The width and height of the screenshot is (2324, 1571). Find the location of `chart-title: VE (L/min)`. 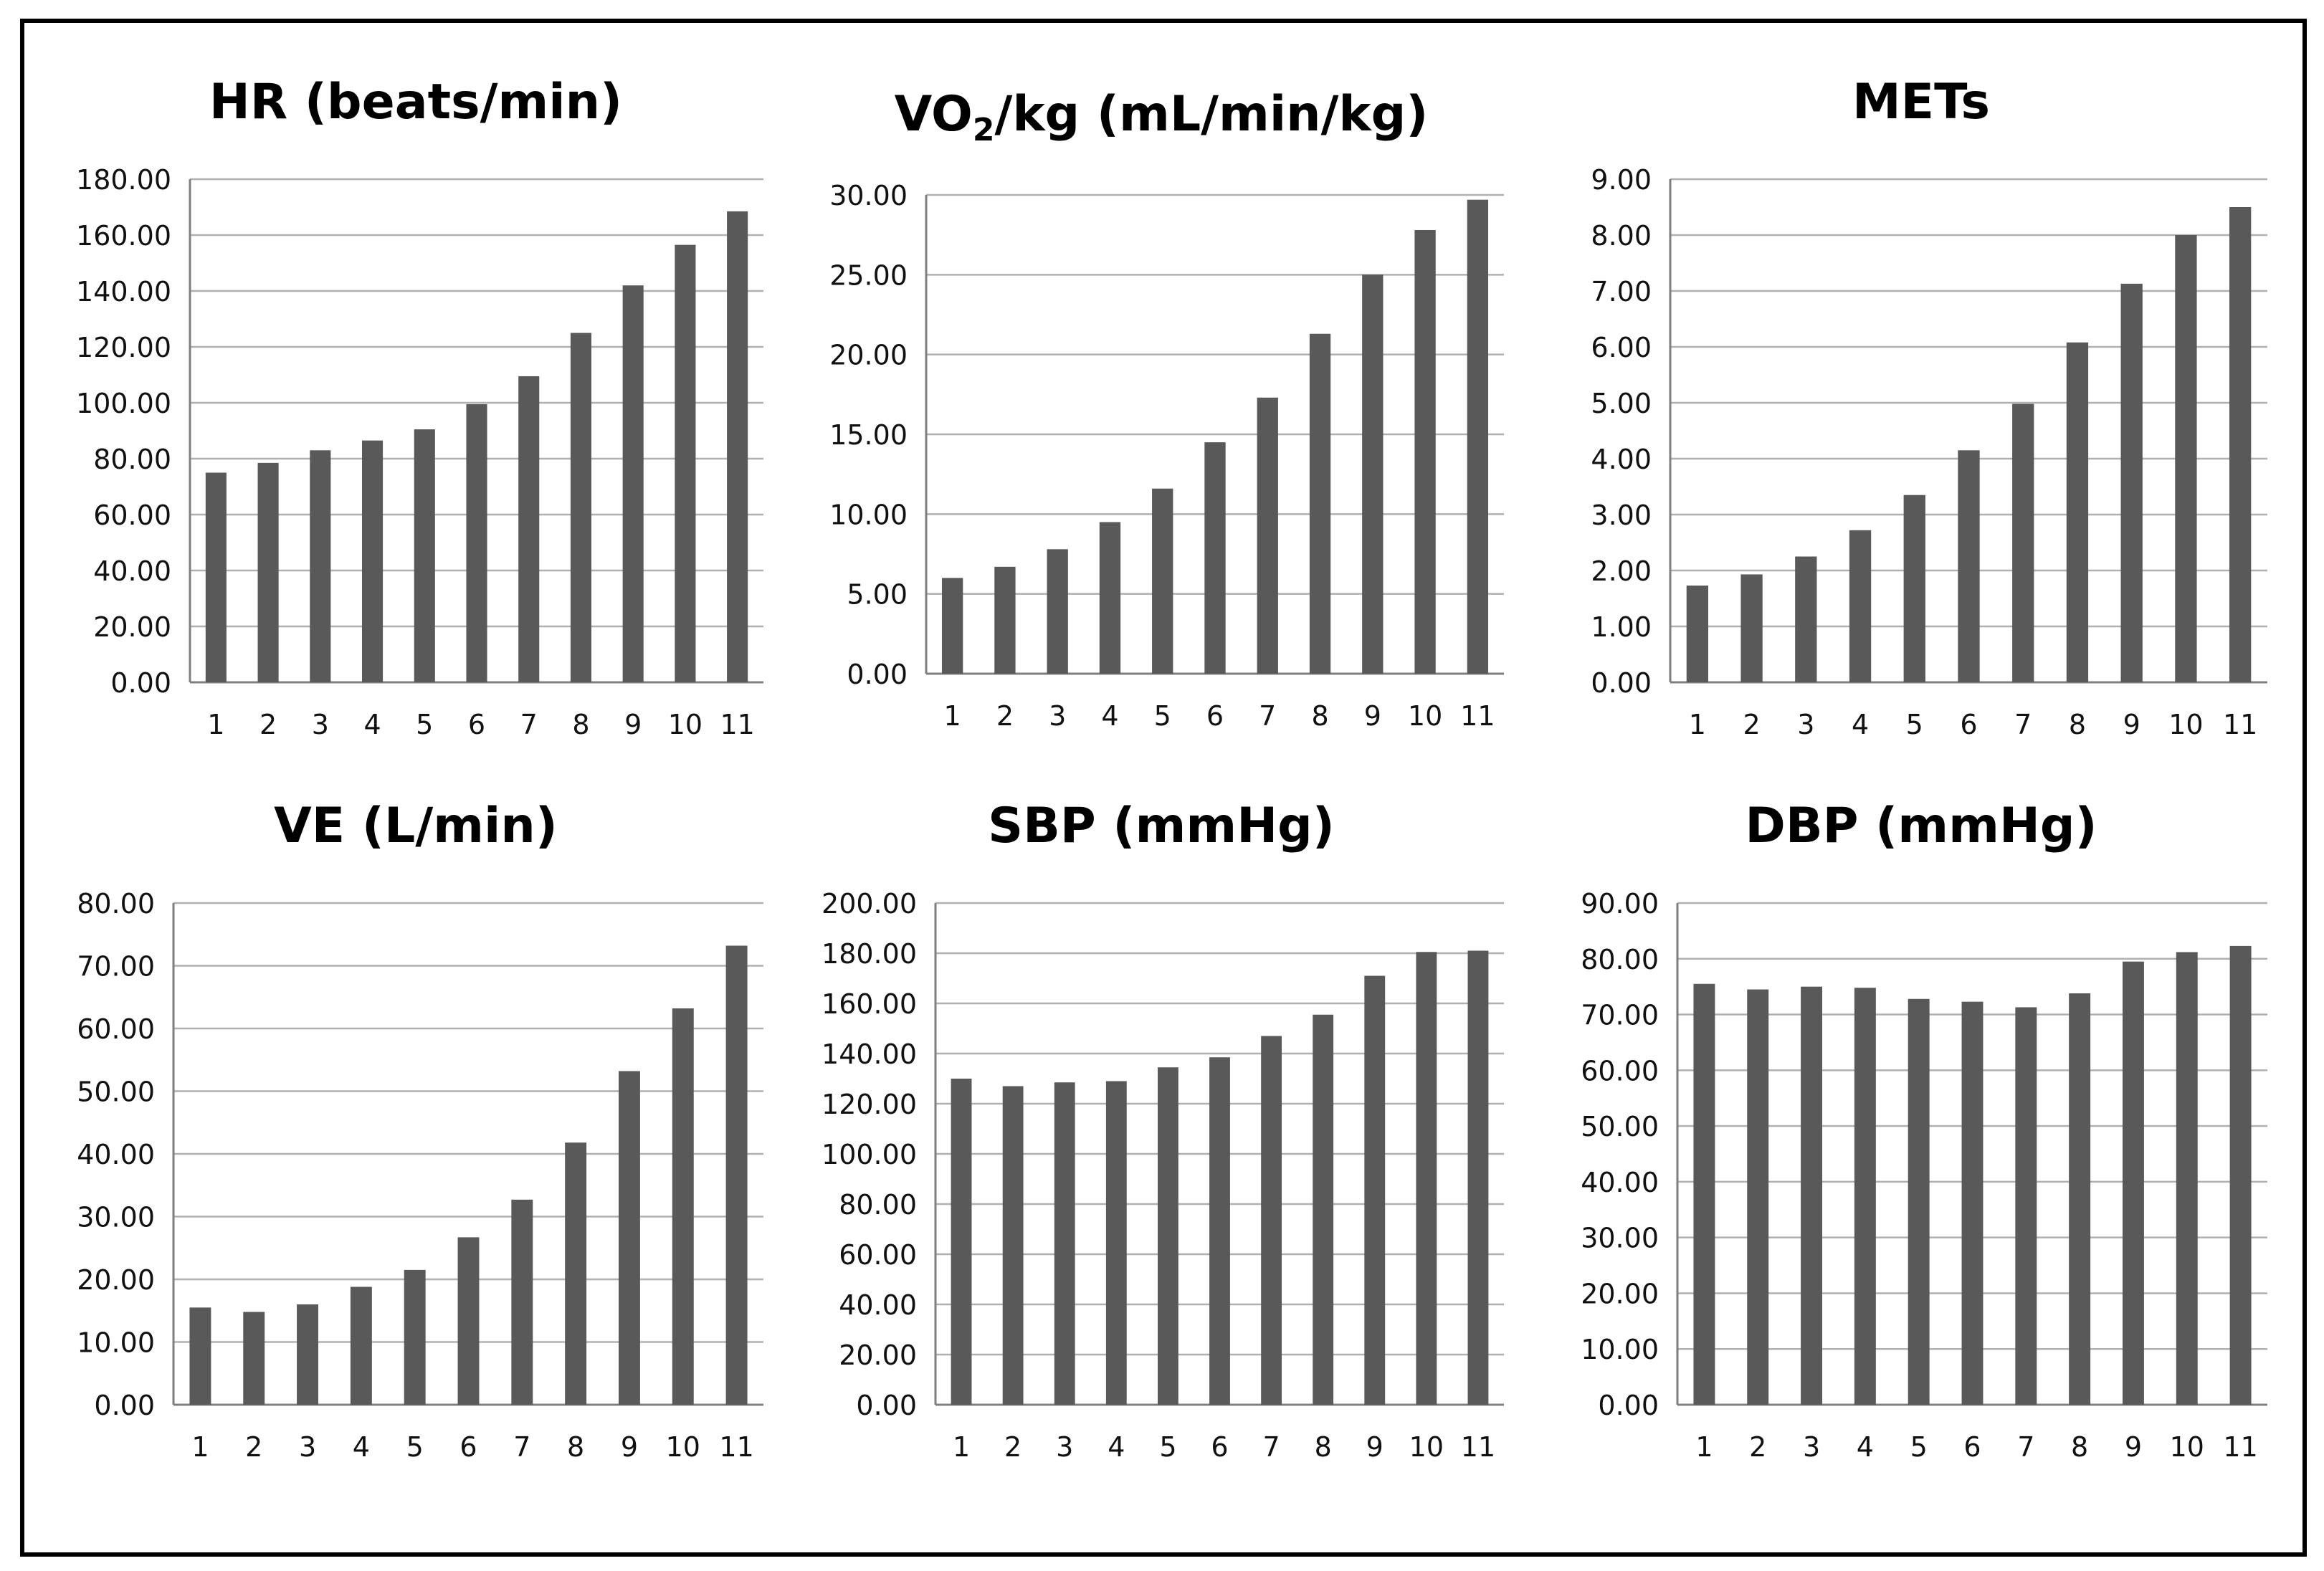

chart-title: VE (L/min) is located at coordinates (416, 826).